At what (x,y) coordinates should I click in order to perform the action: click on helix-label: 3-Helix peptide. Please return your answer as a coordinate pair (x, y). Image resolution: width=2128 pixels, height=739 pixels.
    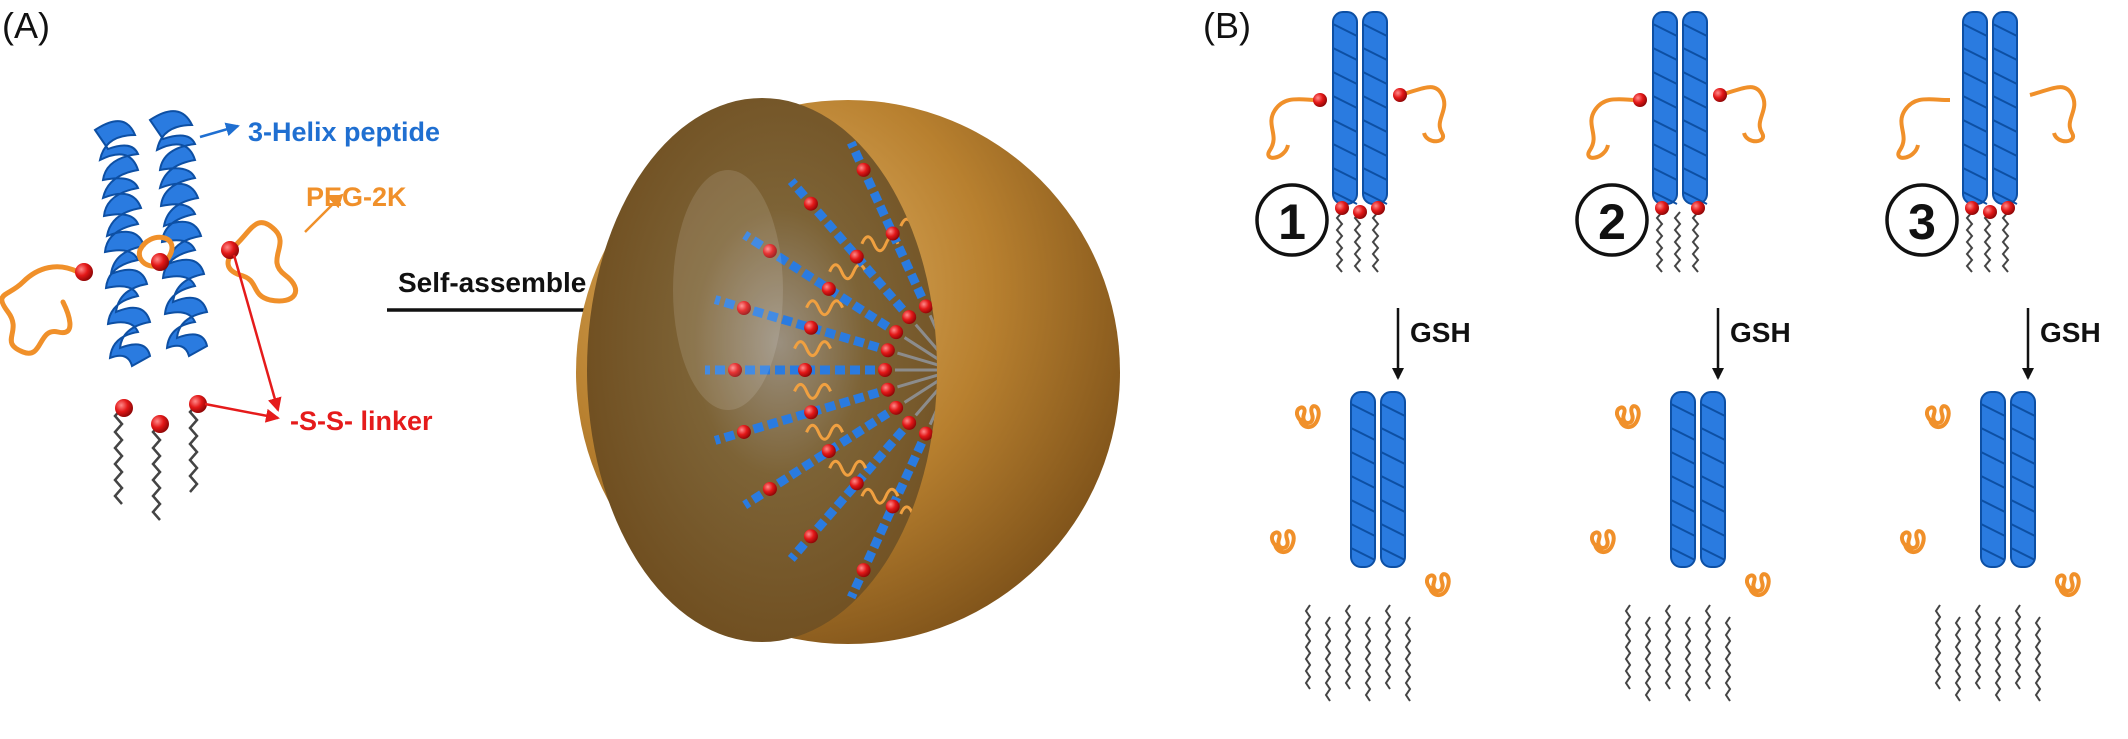
    Looking at the image, I should click on (344, 132).